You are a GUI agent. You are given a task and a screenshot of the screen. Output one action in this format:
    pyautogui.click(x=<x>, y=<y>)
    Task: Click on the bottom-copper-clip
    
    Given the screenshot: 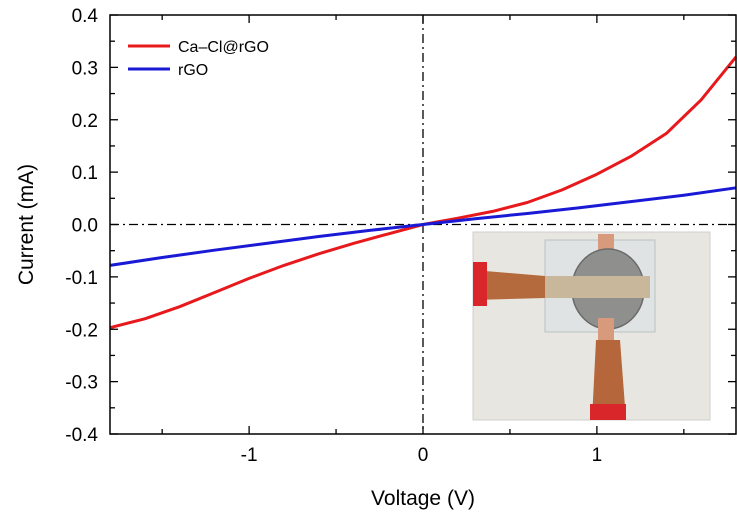 What is the action you would take?
    pyautogui.click(x=609, y=380)
    